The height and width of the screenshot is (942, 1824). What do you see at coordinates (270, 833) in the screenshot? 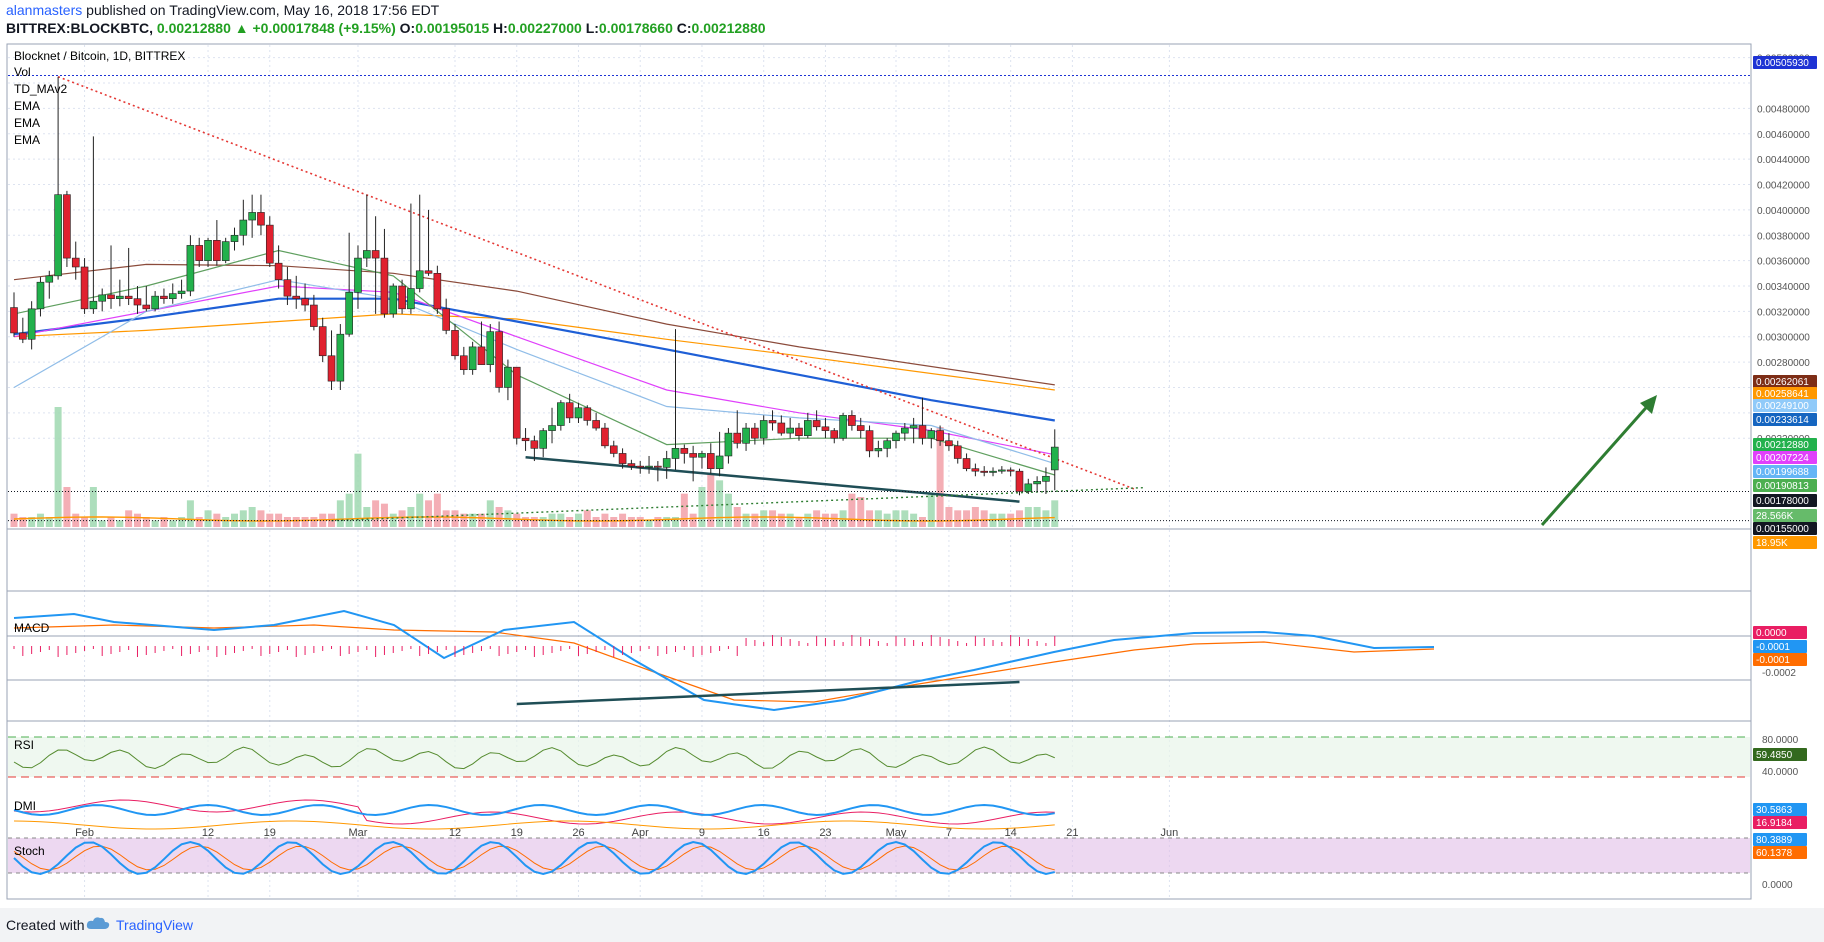
I see `x-tick-label: 19` at bounding box center [270, 833].